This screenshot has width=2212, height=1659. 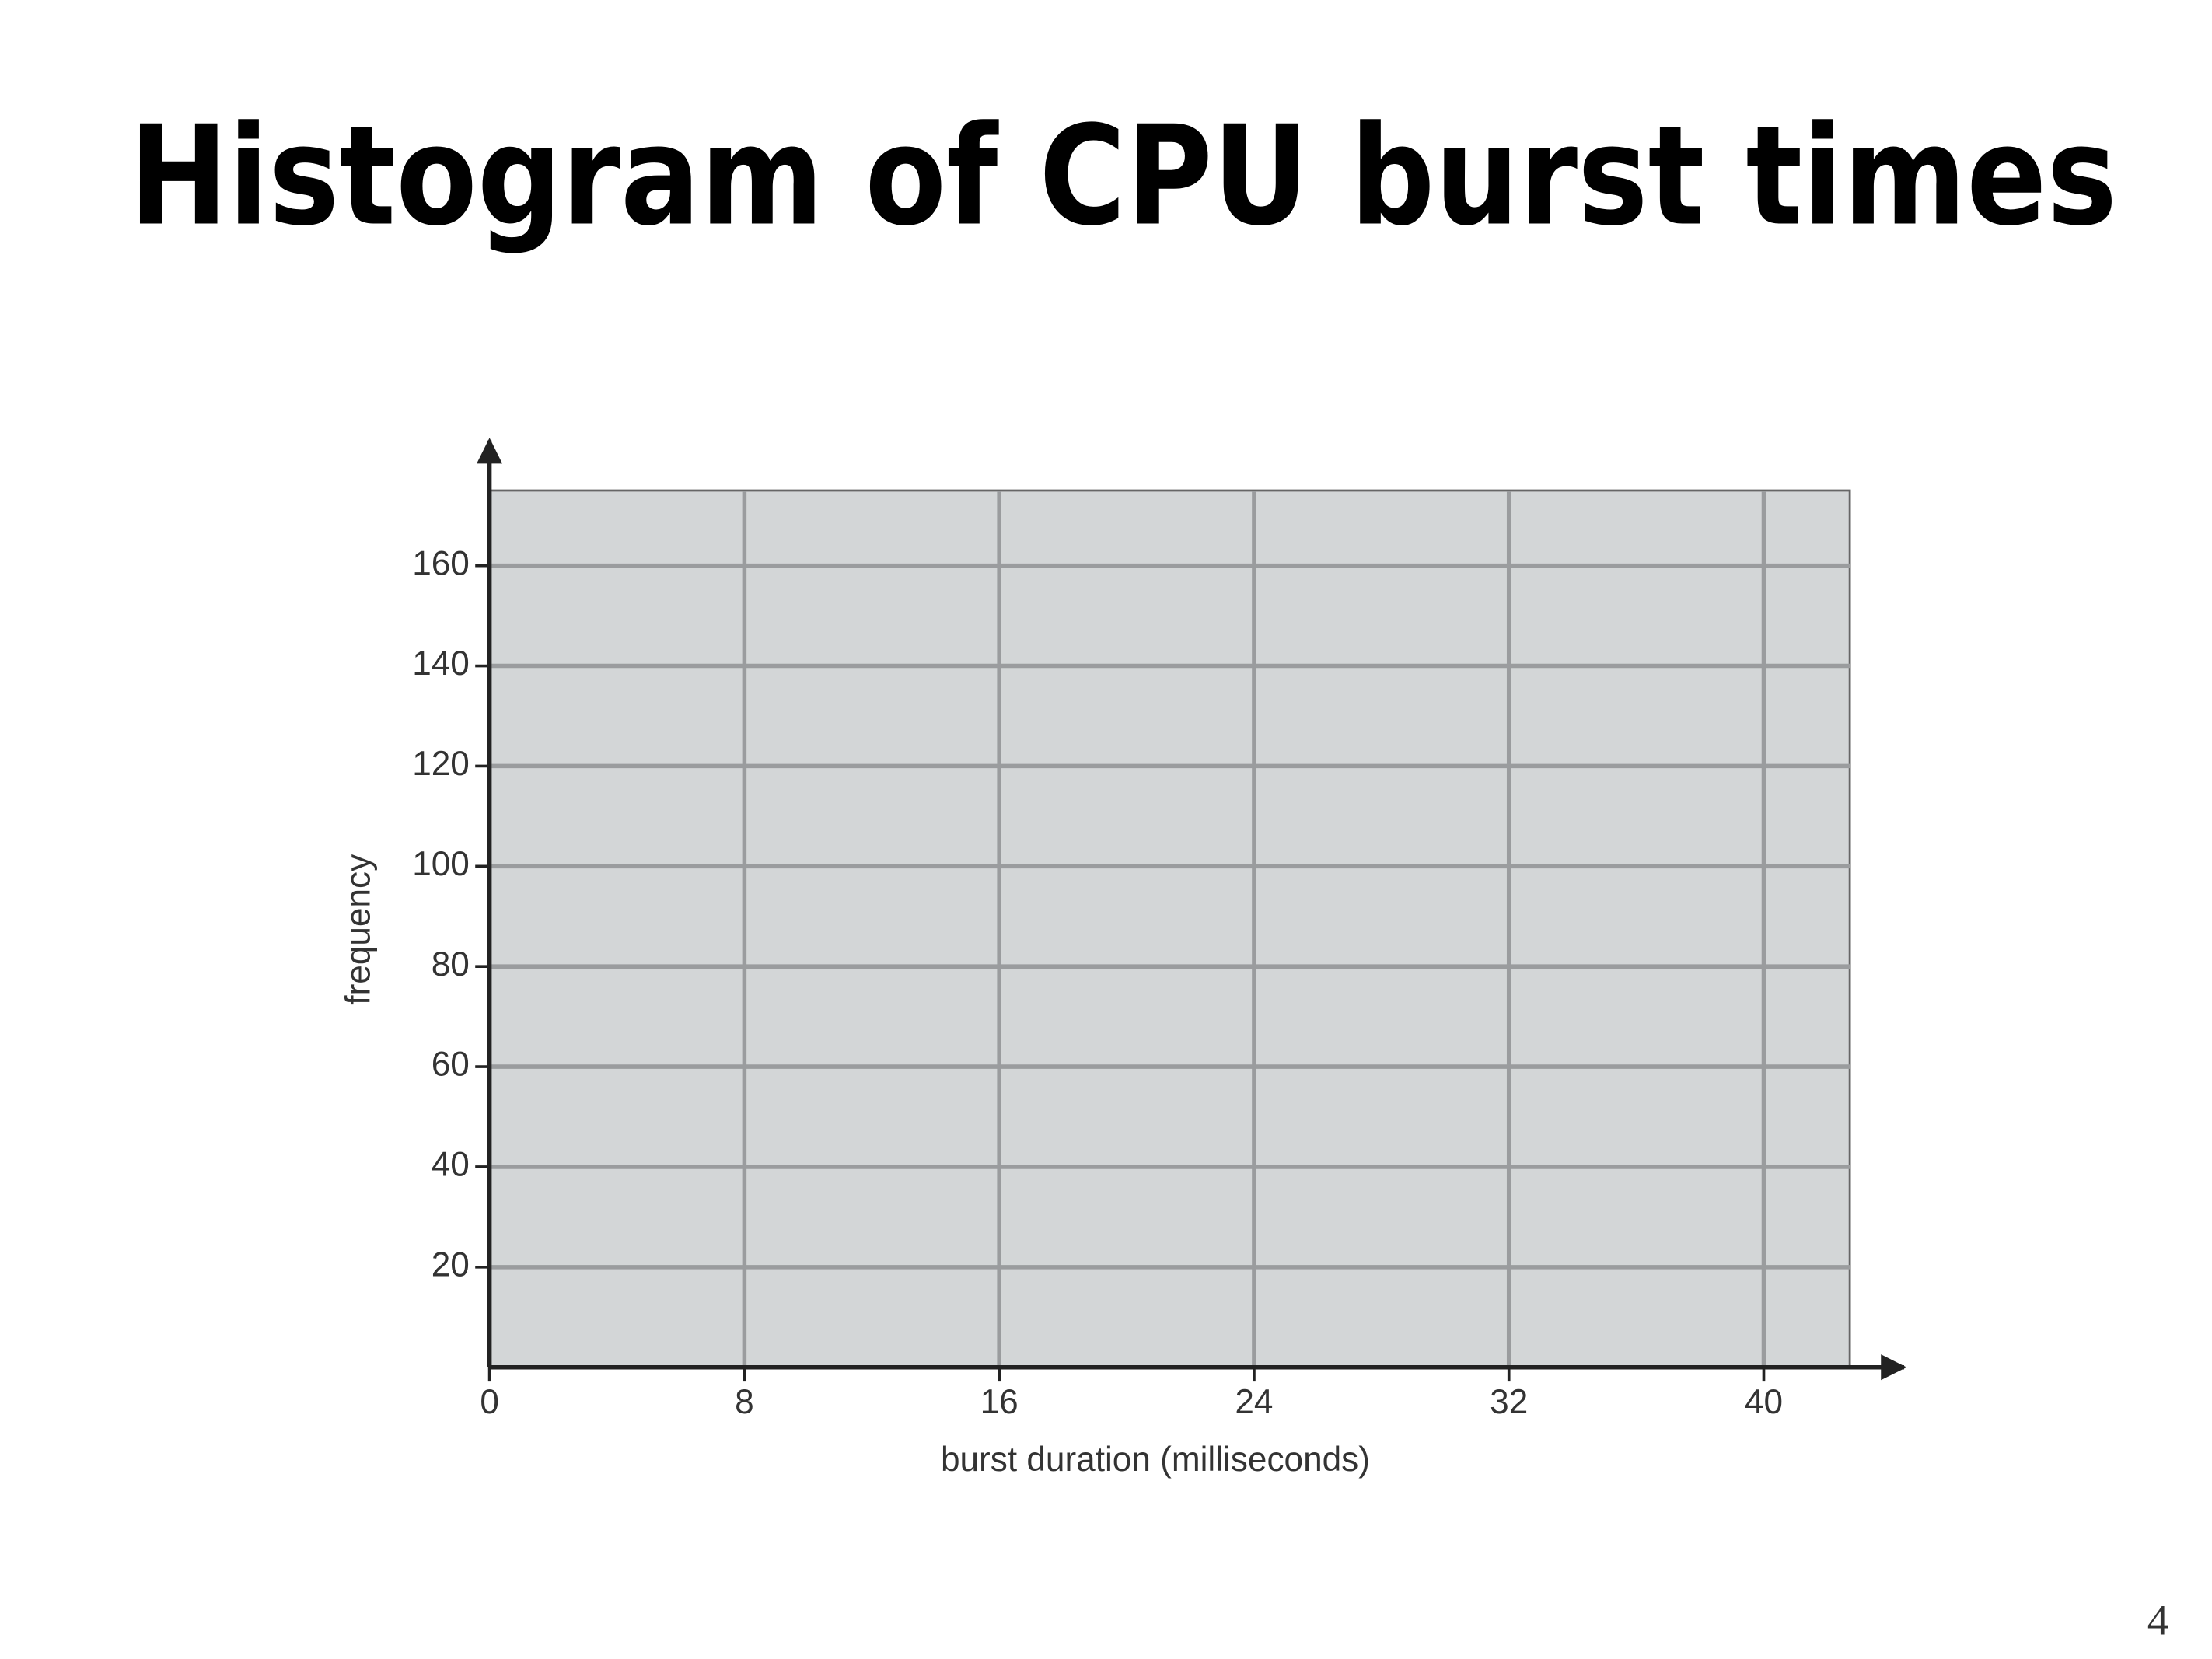 I want to click on y-tick-label: 40, so click(x=451, y=1165).